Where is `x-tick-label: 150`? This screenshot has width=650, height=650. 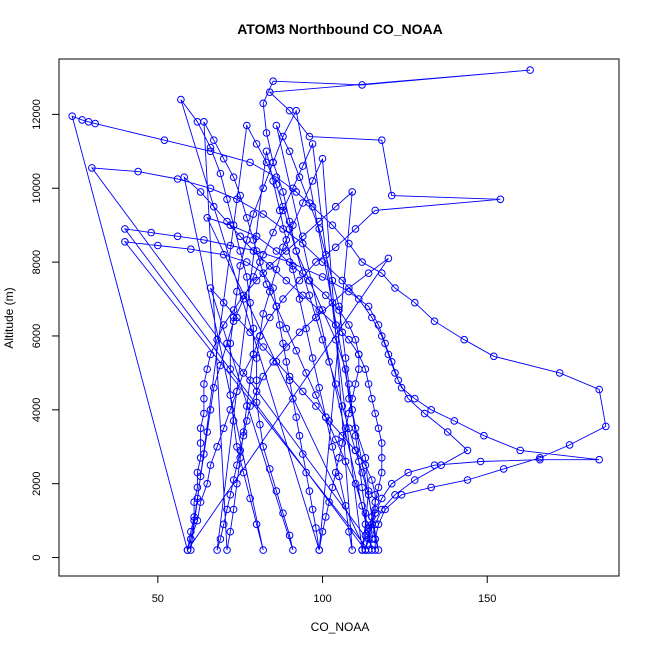 x-tick-label: 150 is located at coordinates (487, 599).